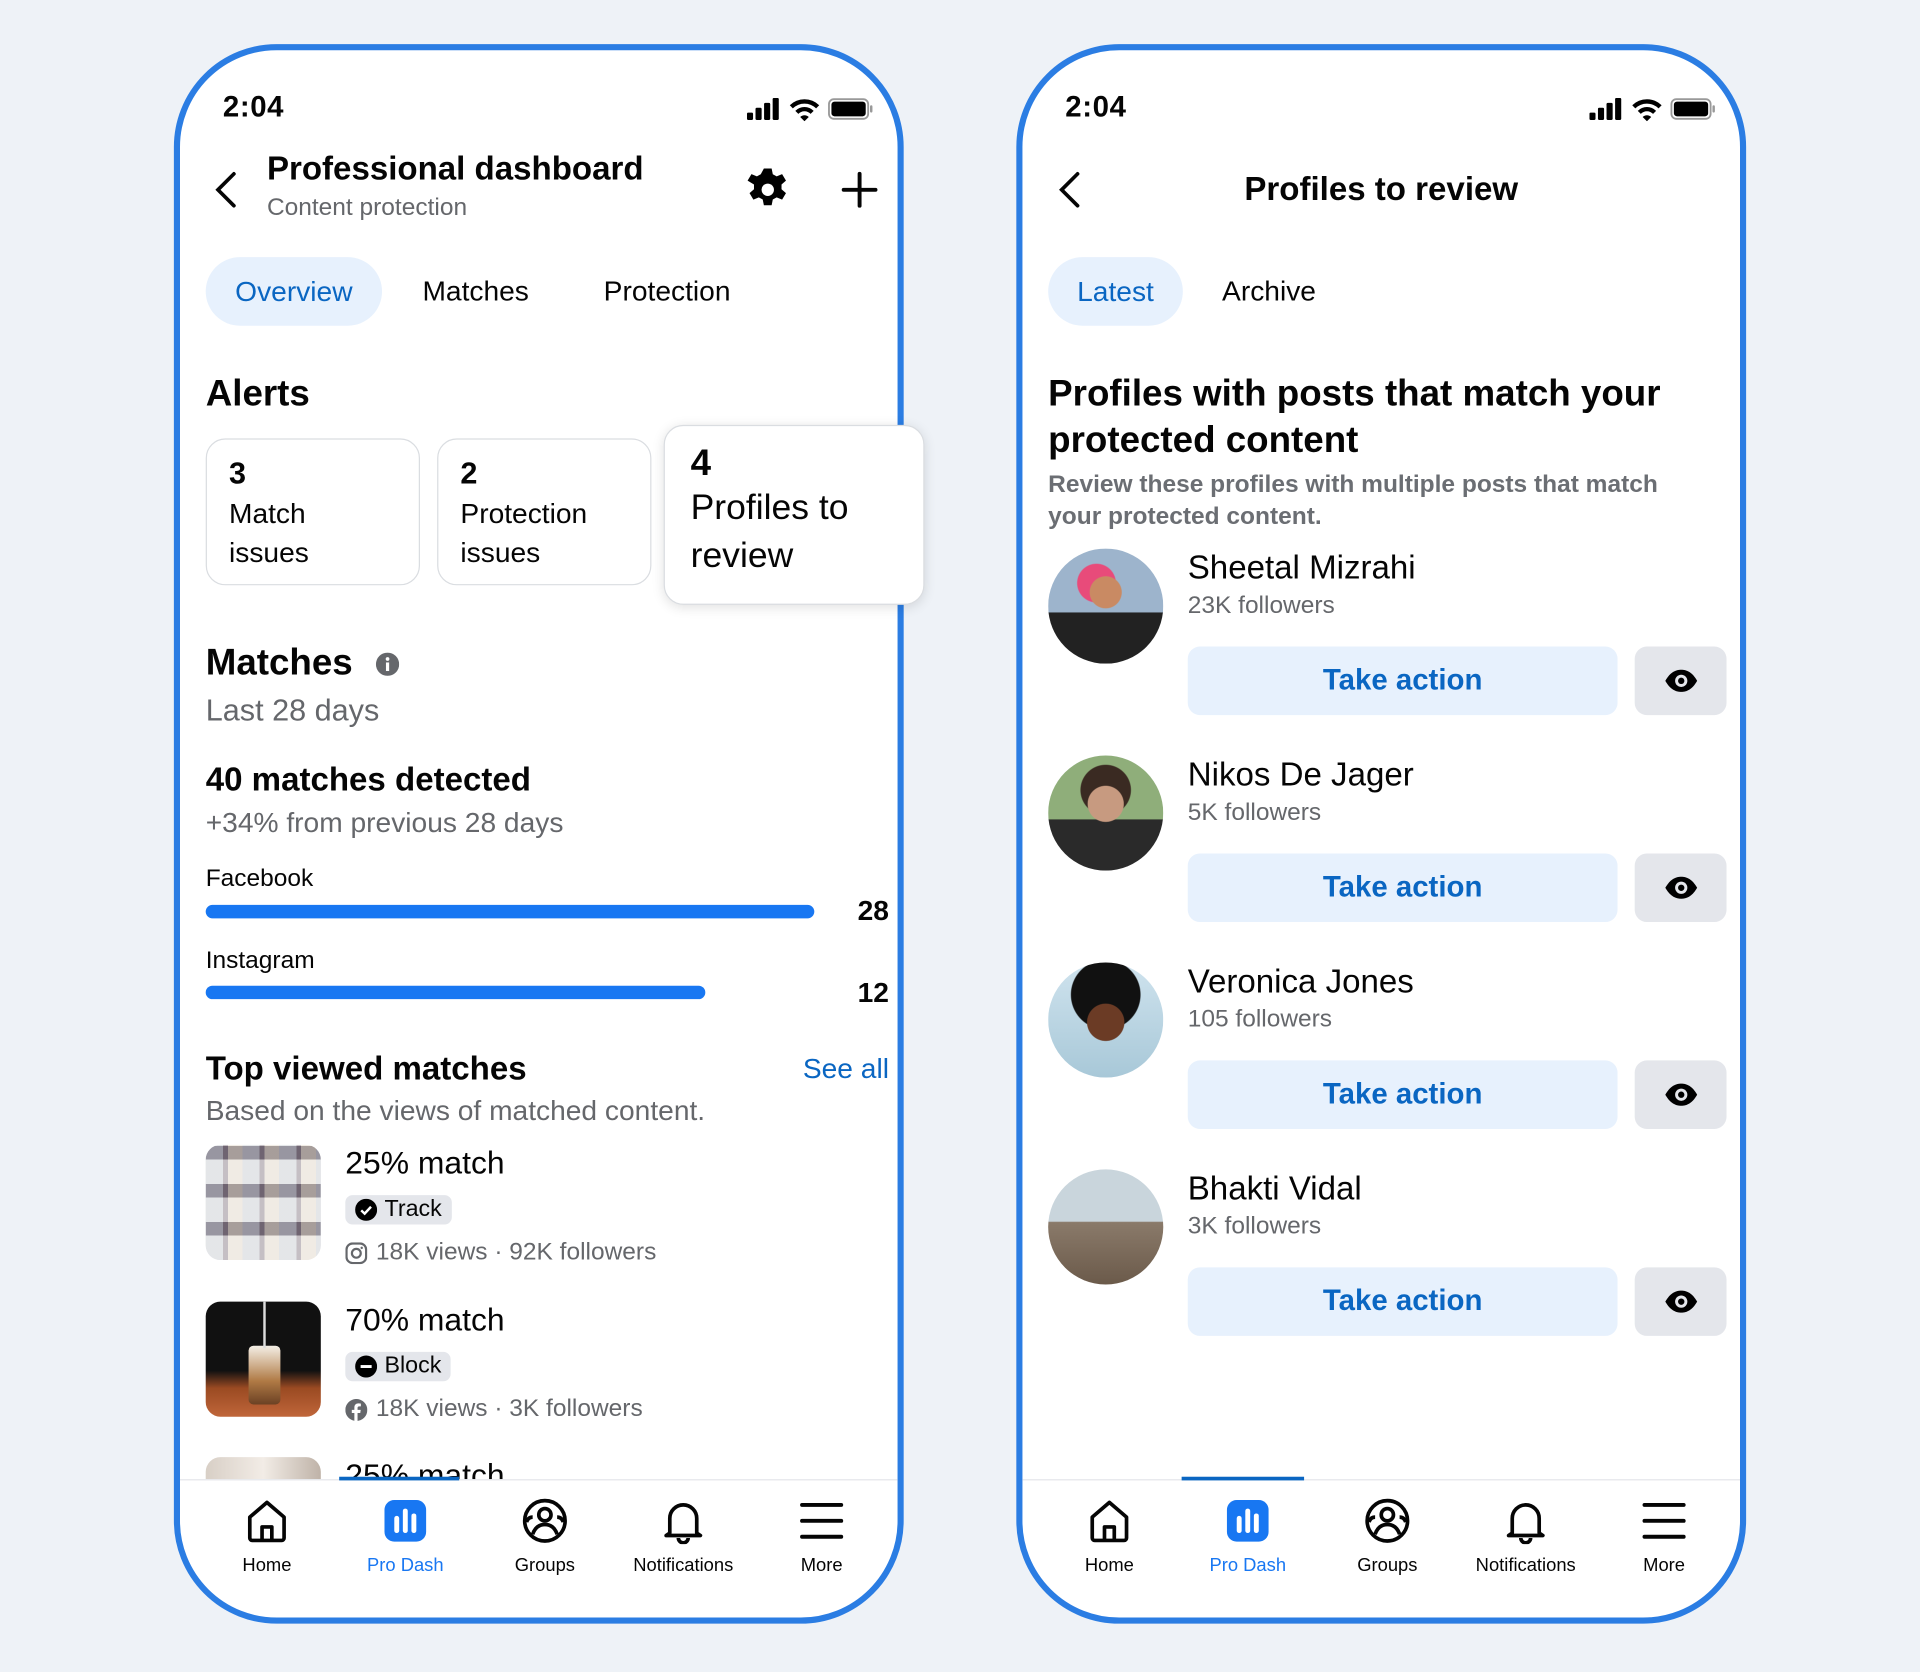 This screenshot has width=1920, height=1672. Describe the element at coordinates (1692, 109) in the screenshot. I see `battery-icon` at that location.